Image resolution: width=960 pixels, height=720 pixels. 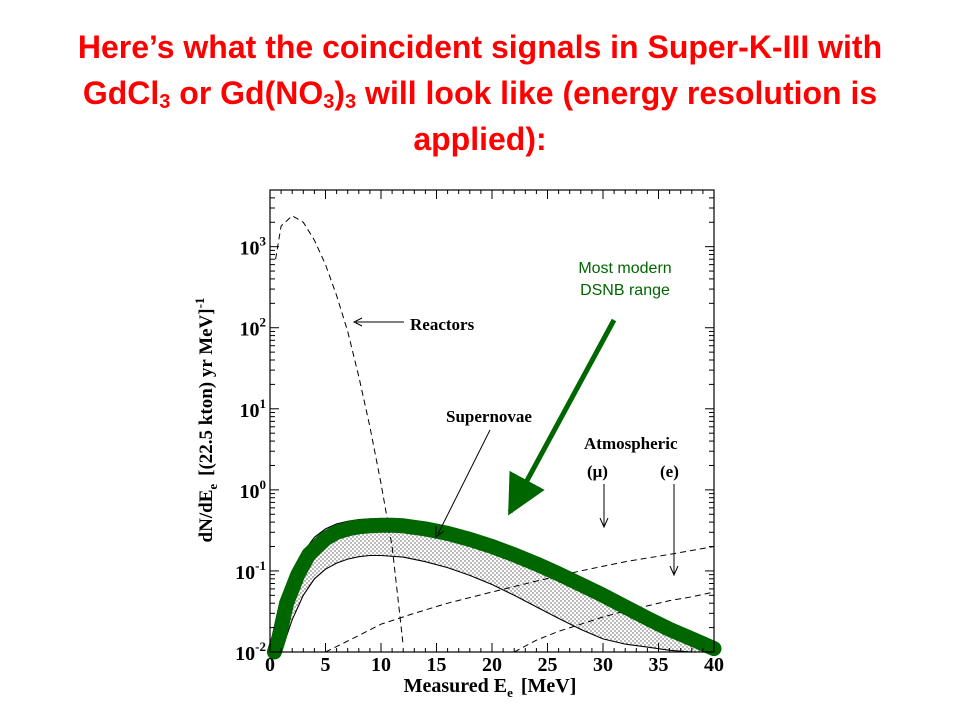 What do you see at coordinates (597, 471) in the screenshot?
I see `atmospheric-mu-label: (μ)` at bounding box center [597, 471].